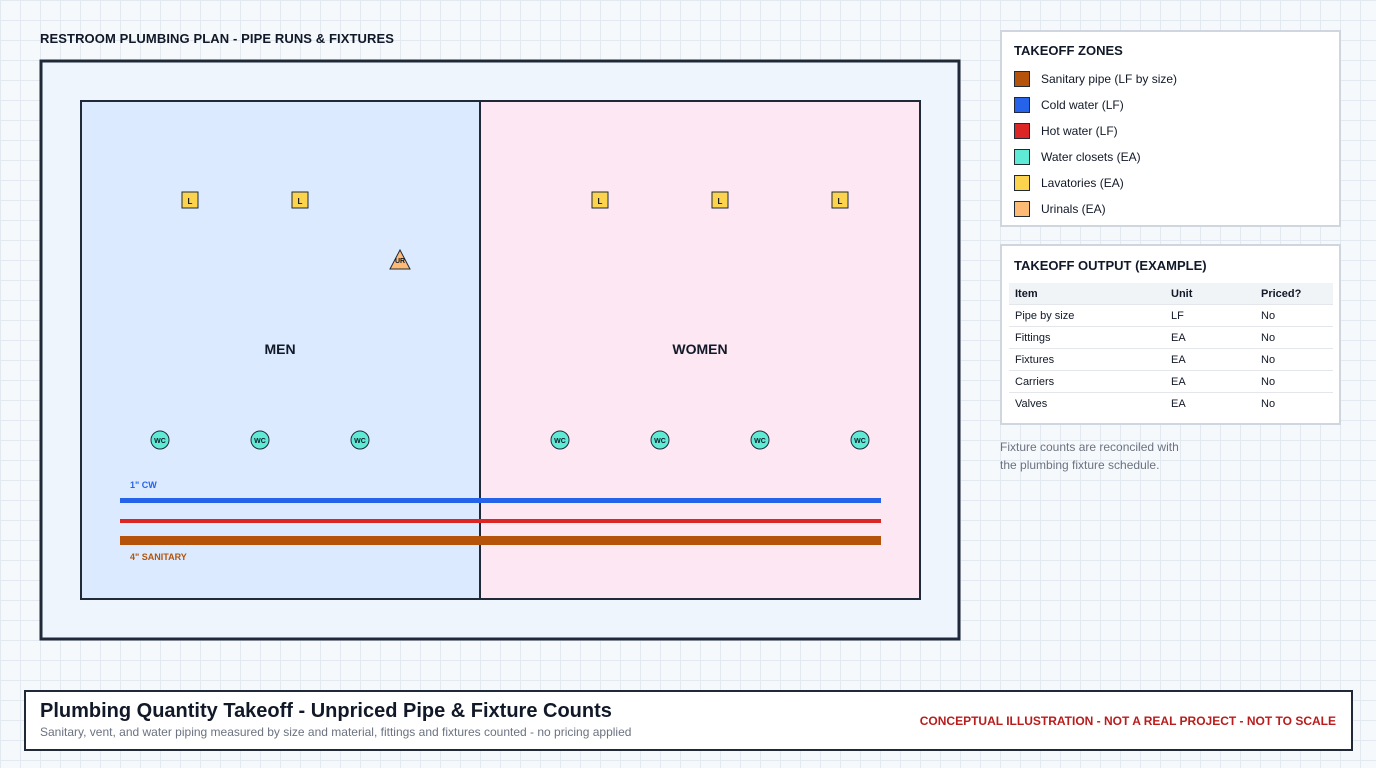 The height and width of the screenshot is (768, 1376). Describe the element at coordinates (1068, 50) in the screenshot. I see `legend-title: TAKEOFF ZONES` at that location.